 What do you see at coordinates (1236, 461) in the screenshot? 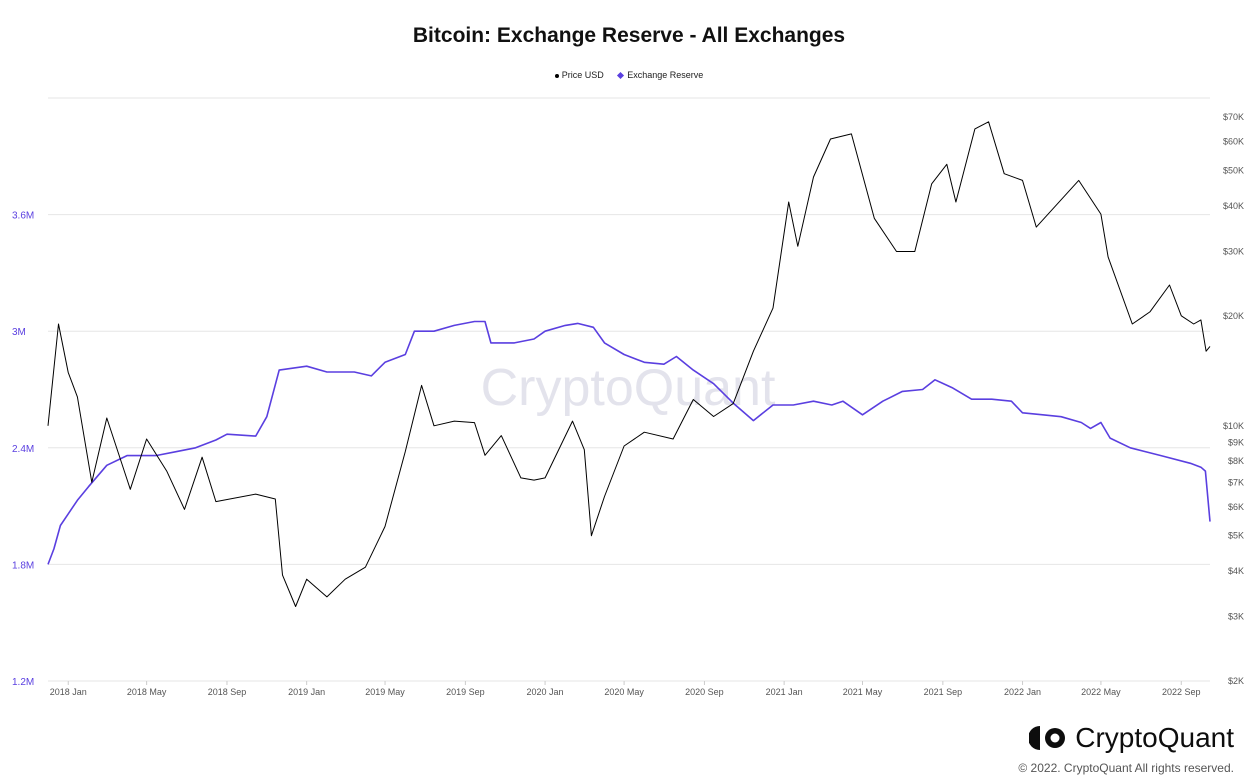
I see `y-right-tick-label: $8K` at bounding box center [1236, 461].